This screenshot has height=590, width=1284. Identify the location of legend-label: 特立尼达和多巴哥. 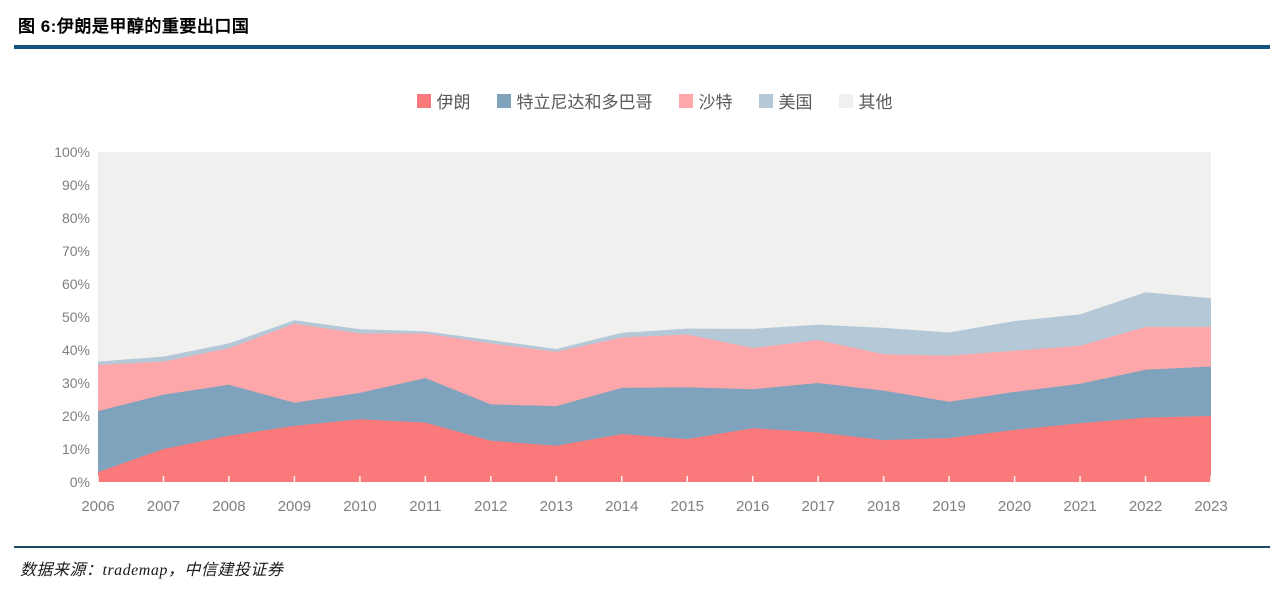
(584, 102).